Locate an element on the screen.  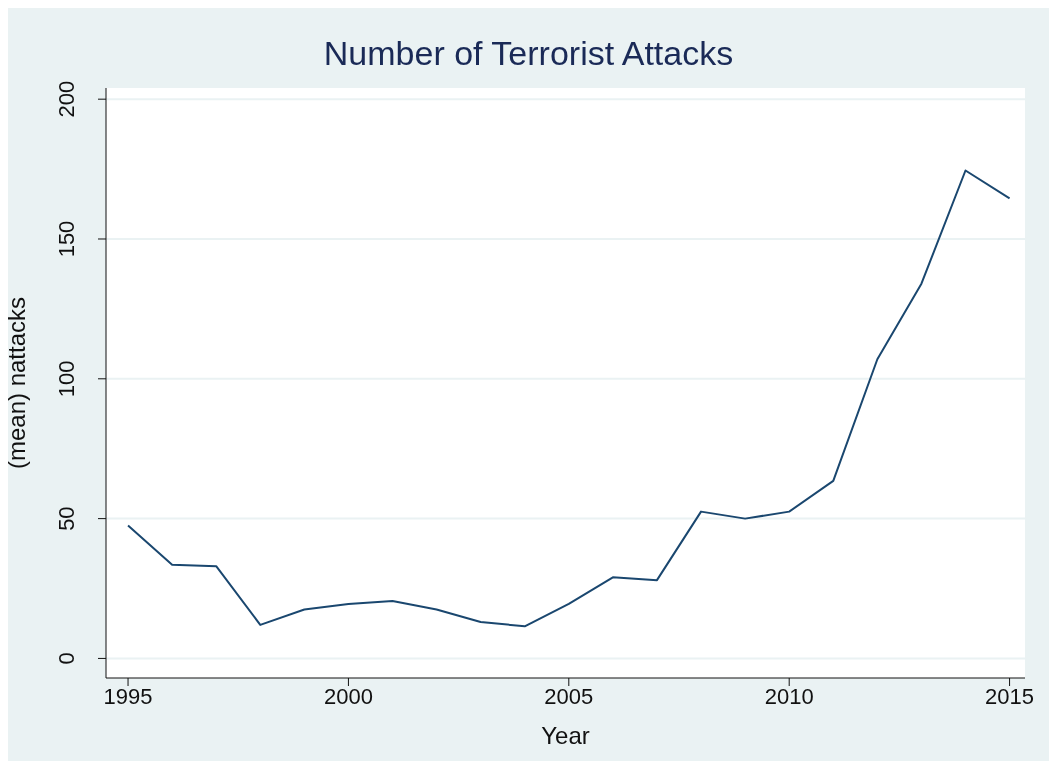
y-tick-label: 0 is located at coordinates (66, 658).